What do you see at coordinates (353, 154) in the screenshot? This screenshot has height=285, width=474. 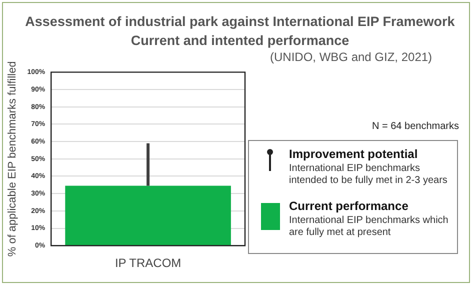 I see `text: Improvement potential` at bounding box center [353, 154].